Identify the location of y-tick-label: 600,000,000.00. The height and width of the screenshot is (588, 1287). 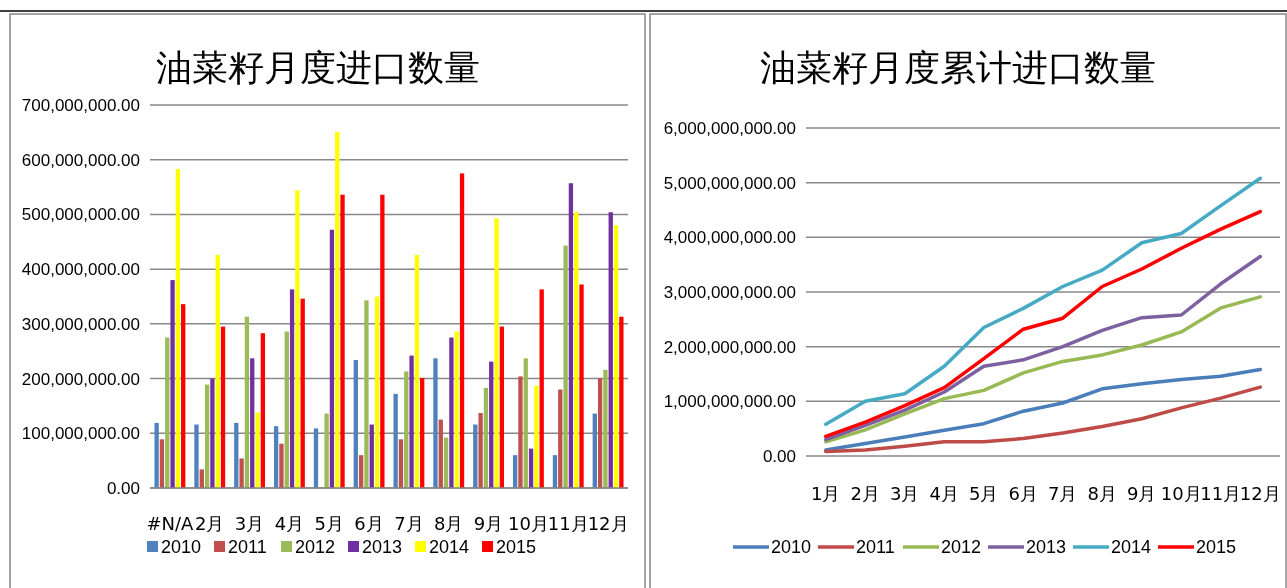
(80, 160).